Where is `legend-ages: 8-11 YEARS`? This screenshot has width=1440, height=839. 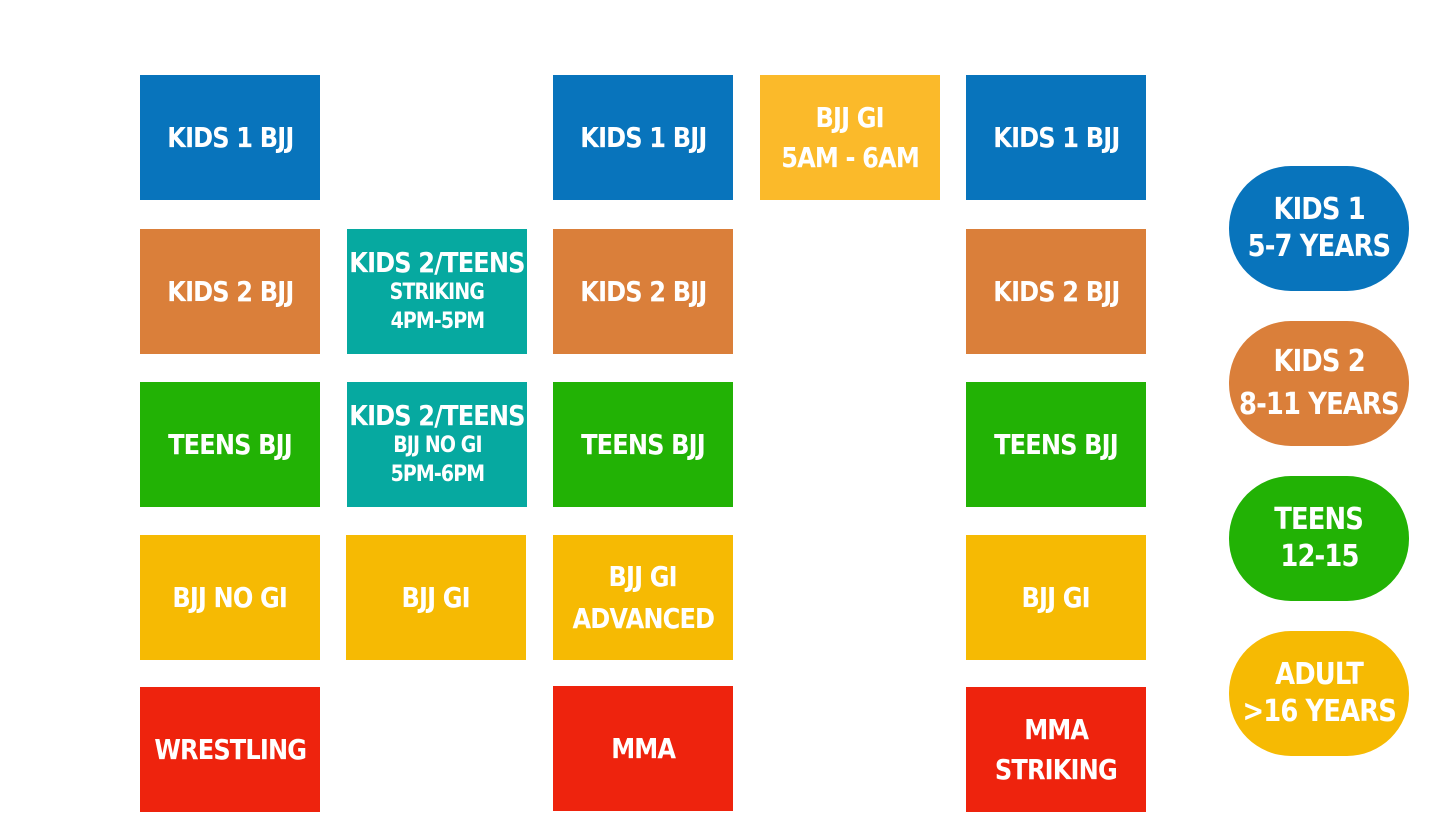 legend-ages: 8-11 YEARS is located at coordinates (1319, 404).